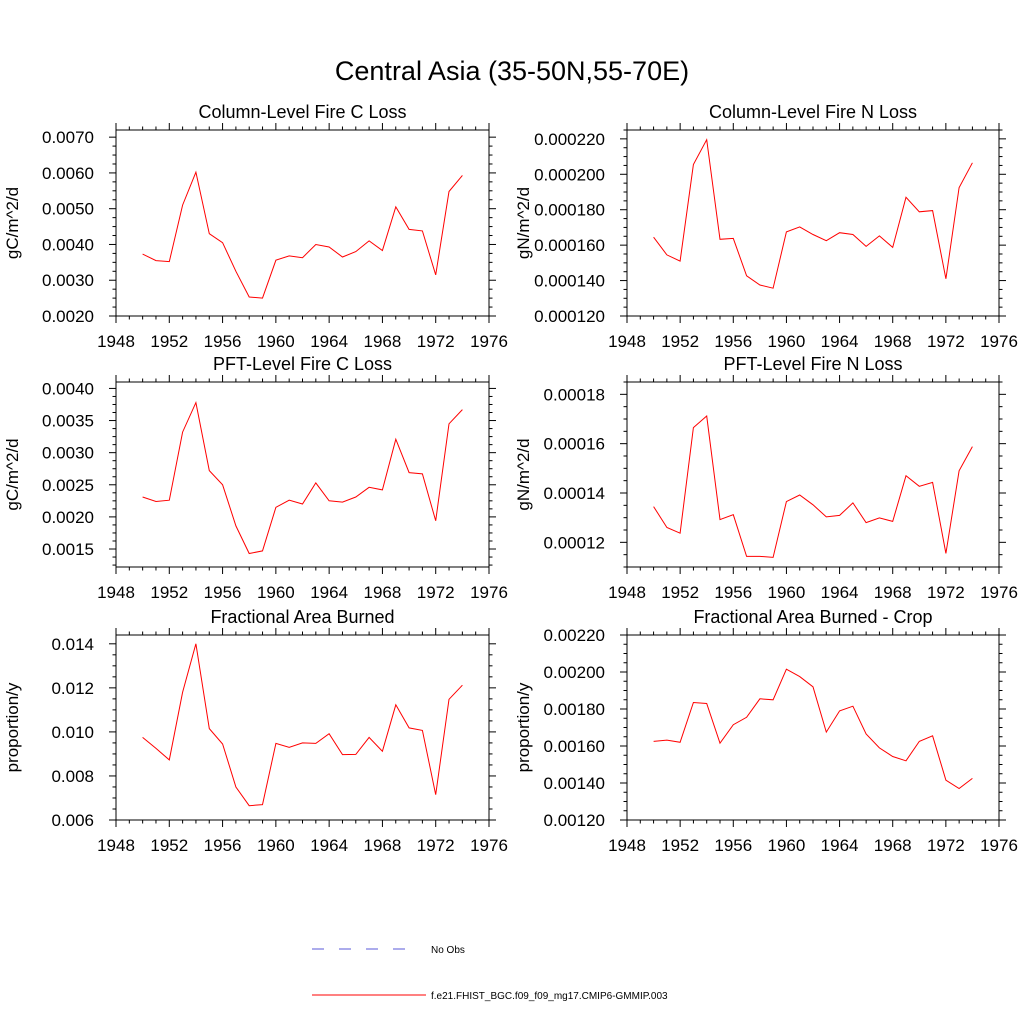  Describe the element at coordinates (574, 746) in the screenshot. I see `y-tick-label: 0.00160` at that location.